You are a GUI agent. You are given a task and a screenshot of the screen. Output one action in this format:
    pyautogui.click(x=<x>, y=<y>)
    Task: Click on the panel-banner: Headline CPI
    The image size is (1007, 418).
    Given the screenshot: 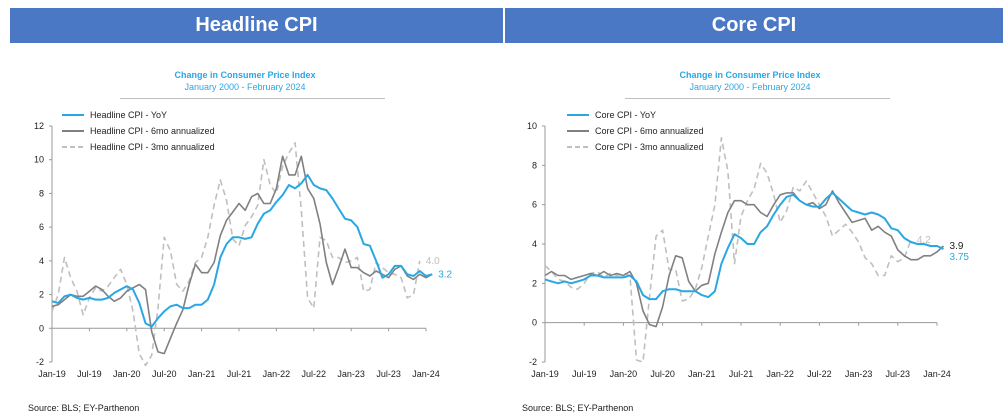 What is the action you would take?
    pyautogui.click(x=256, y=25)
    